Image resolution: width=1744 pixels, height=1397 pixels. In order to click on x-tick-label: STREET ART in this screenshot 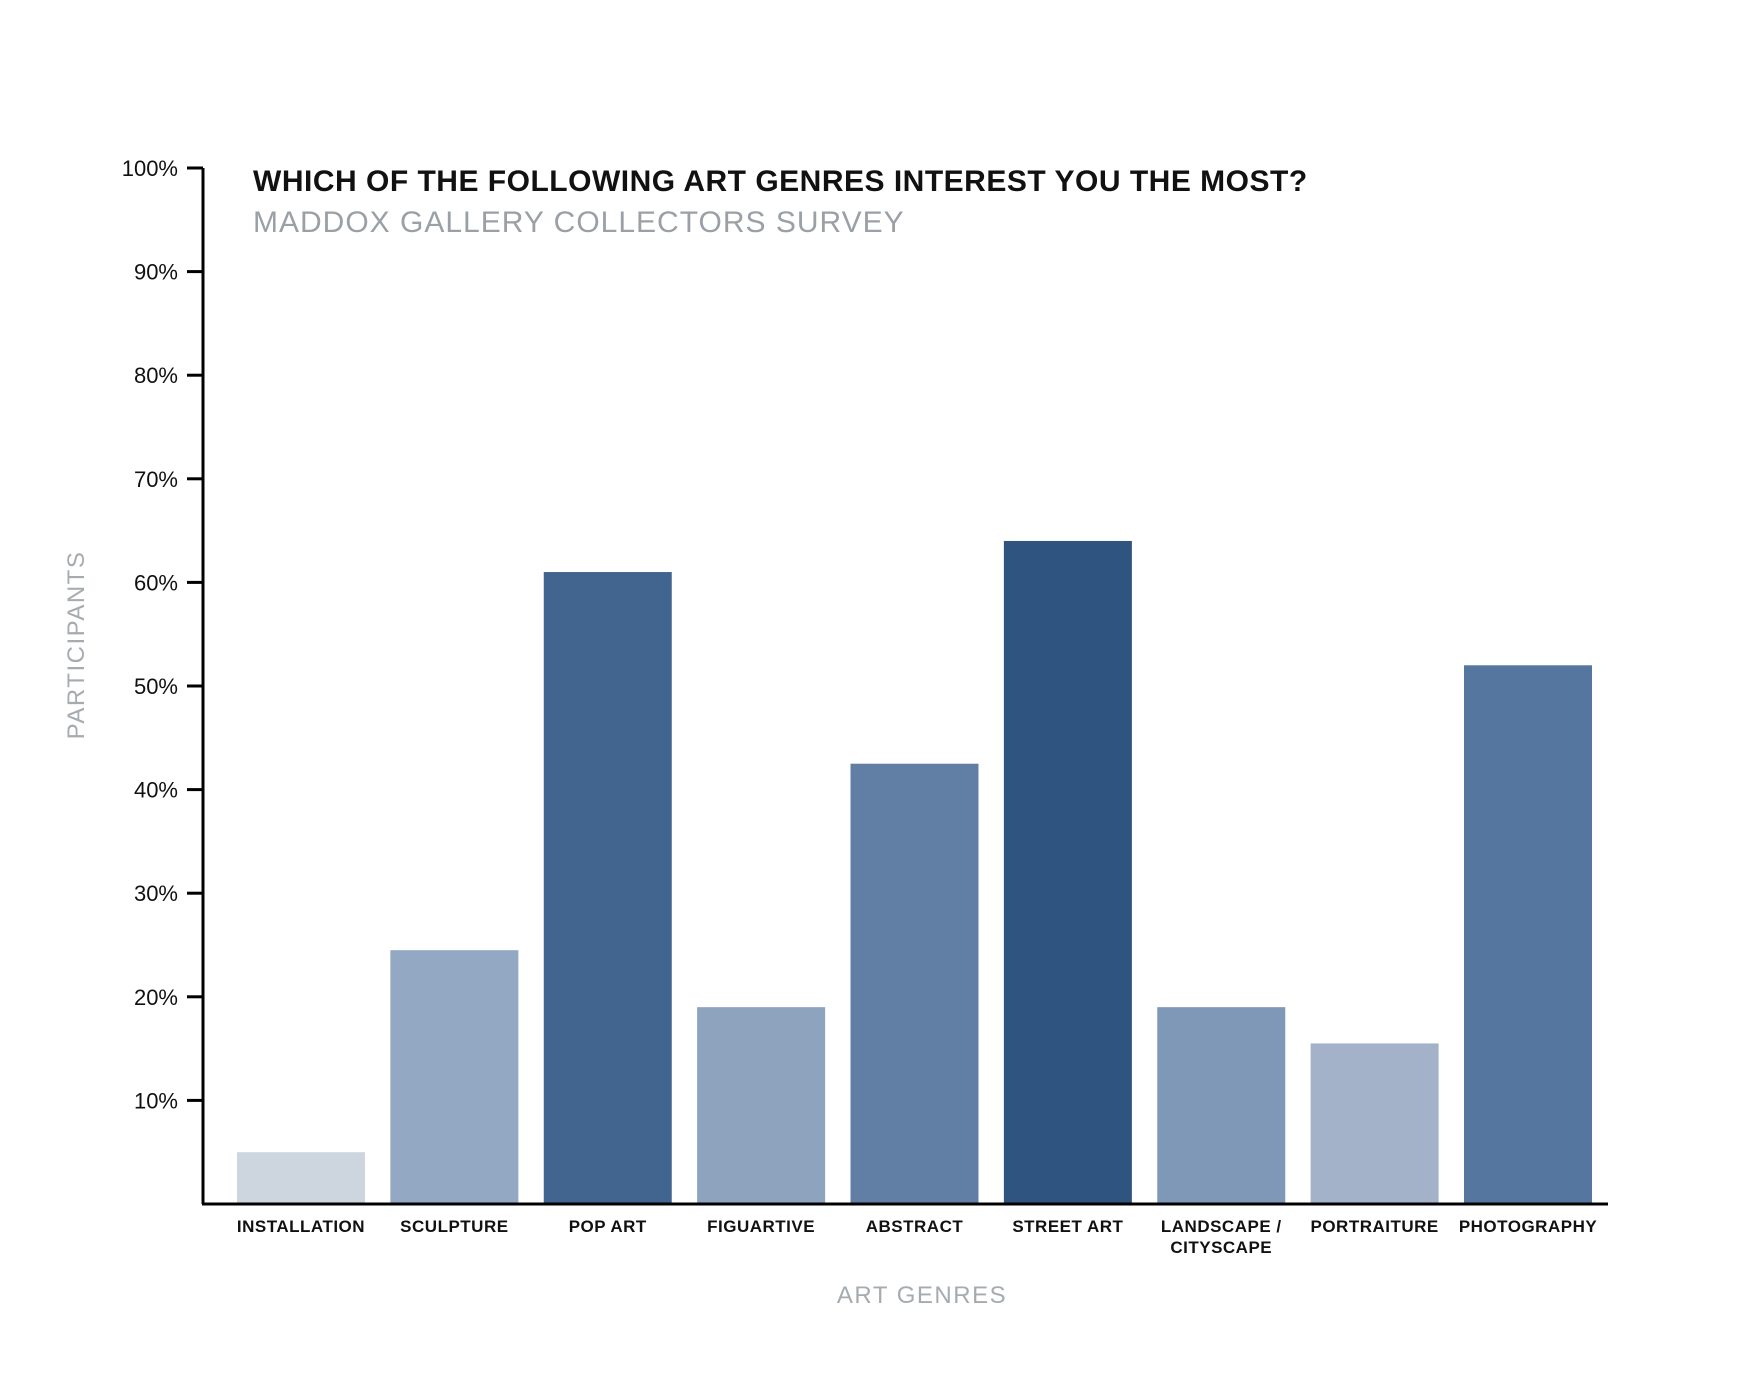, I will do `click(1067, 1226)`.